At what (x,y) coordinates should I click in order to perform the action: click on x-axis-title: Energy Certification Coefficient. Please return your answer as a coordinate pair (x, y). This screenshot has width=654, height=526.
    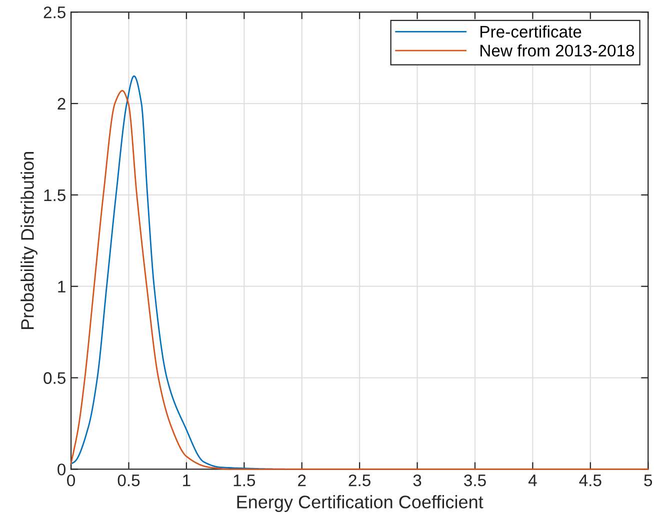
    Looking at the image, I should click on (360, 503).